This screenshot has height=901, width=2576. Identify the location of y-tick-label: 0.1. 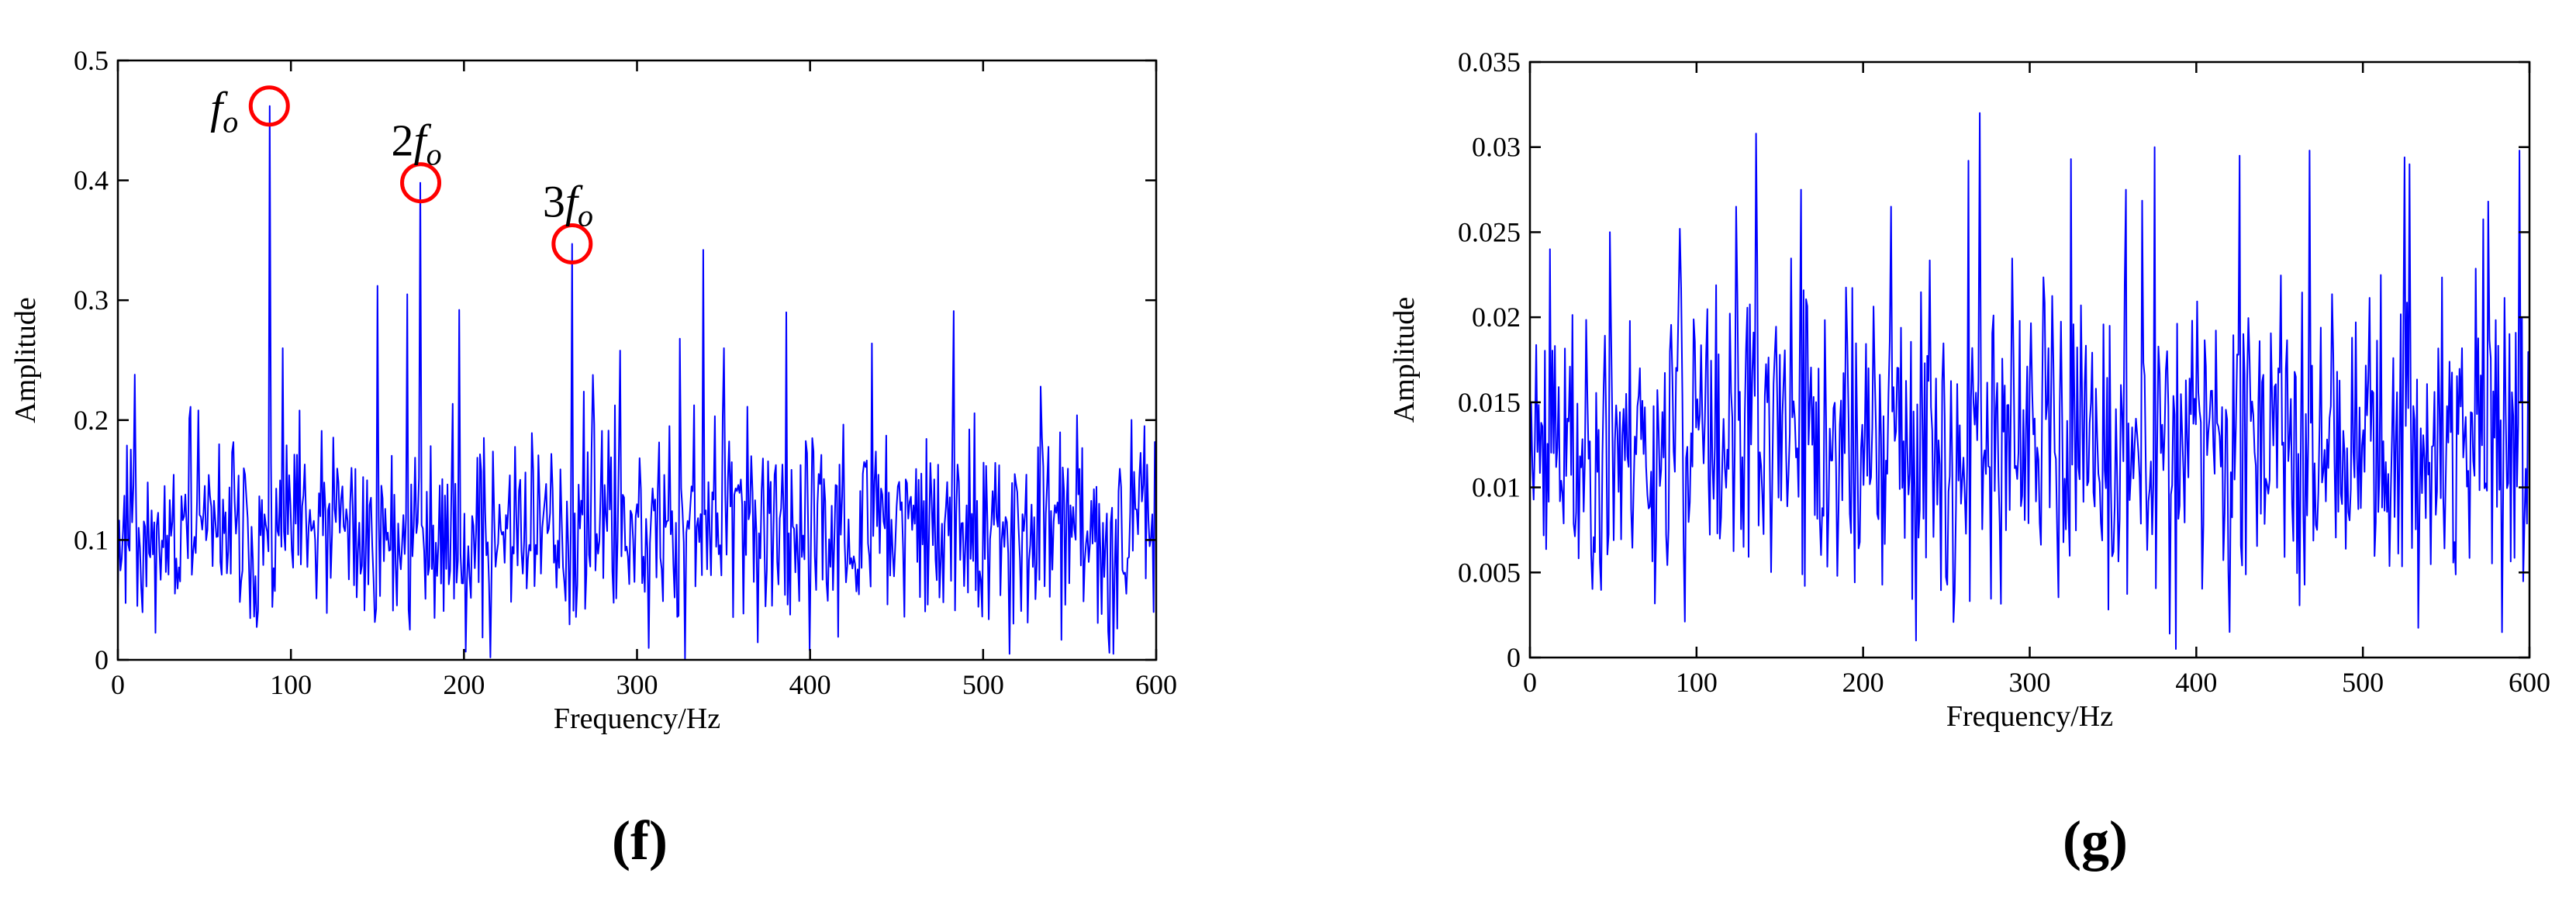
(91, 539).